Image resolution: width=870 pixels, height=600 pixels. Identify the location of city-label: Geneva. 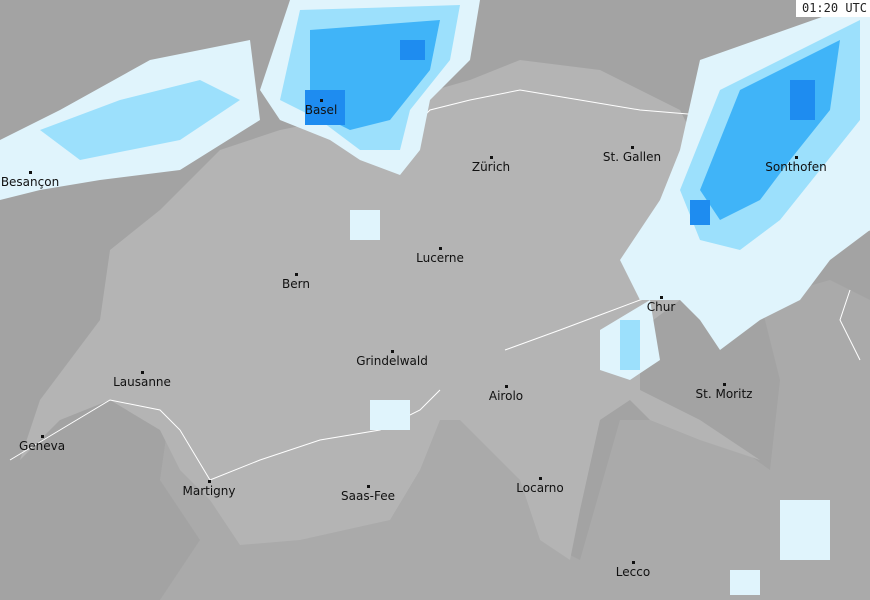
(42, 446).